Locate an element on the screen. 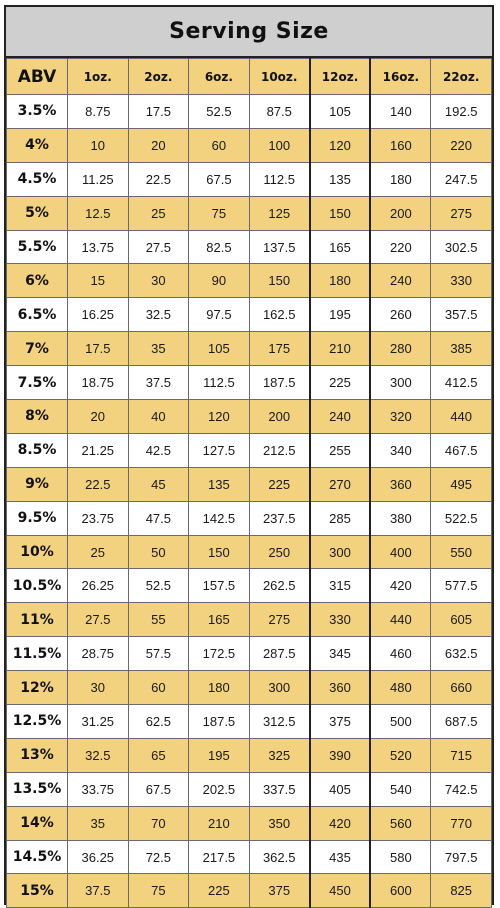 Image resolution: width=500 pixels, height=908 pixels. value-cell: 150 is located at coordinates (219, 552).